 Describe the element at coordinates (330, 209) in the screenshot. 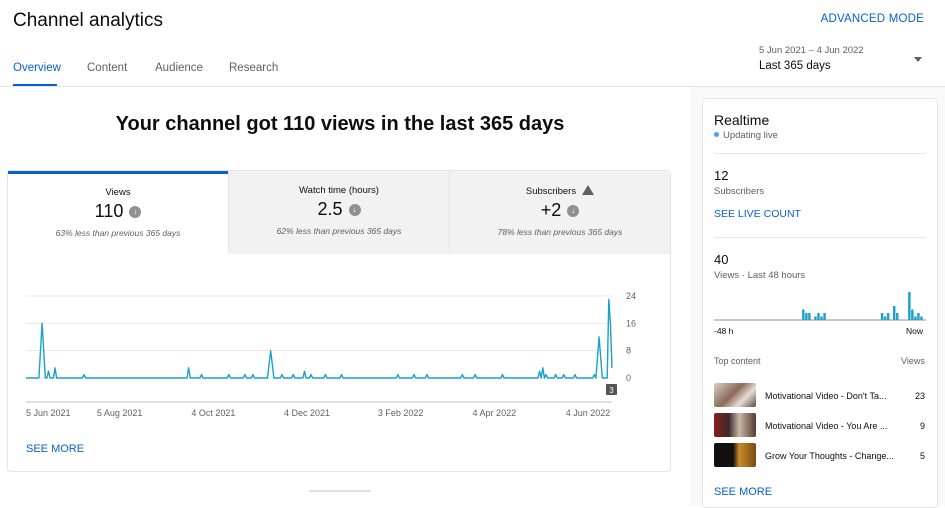

I see `metric-watch-time-value: 2.5` at that location.